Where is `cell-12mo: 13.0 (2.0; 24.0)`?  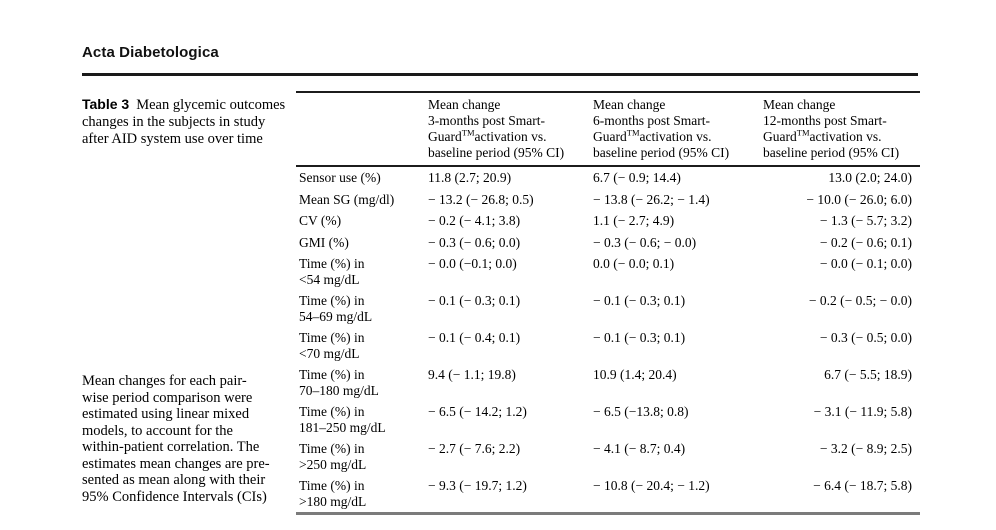 cell-12mo: 13.0 (2.0; 24.0) is located at coordinates (870, 177).